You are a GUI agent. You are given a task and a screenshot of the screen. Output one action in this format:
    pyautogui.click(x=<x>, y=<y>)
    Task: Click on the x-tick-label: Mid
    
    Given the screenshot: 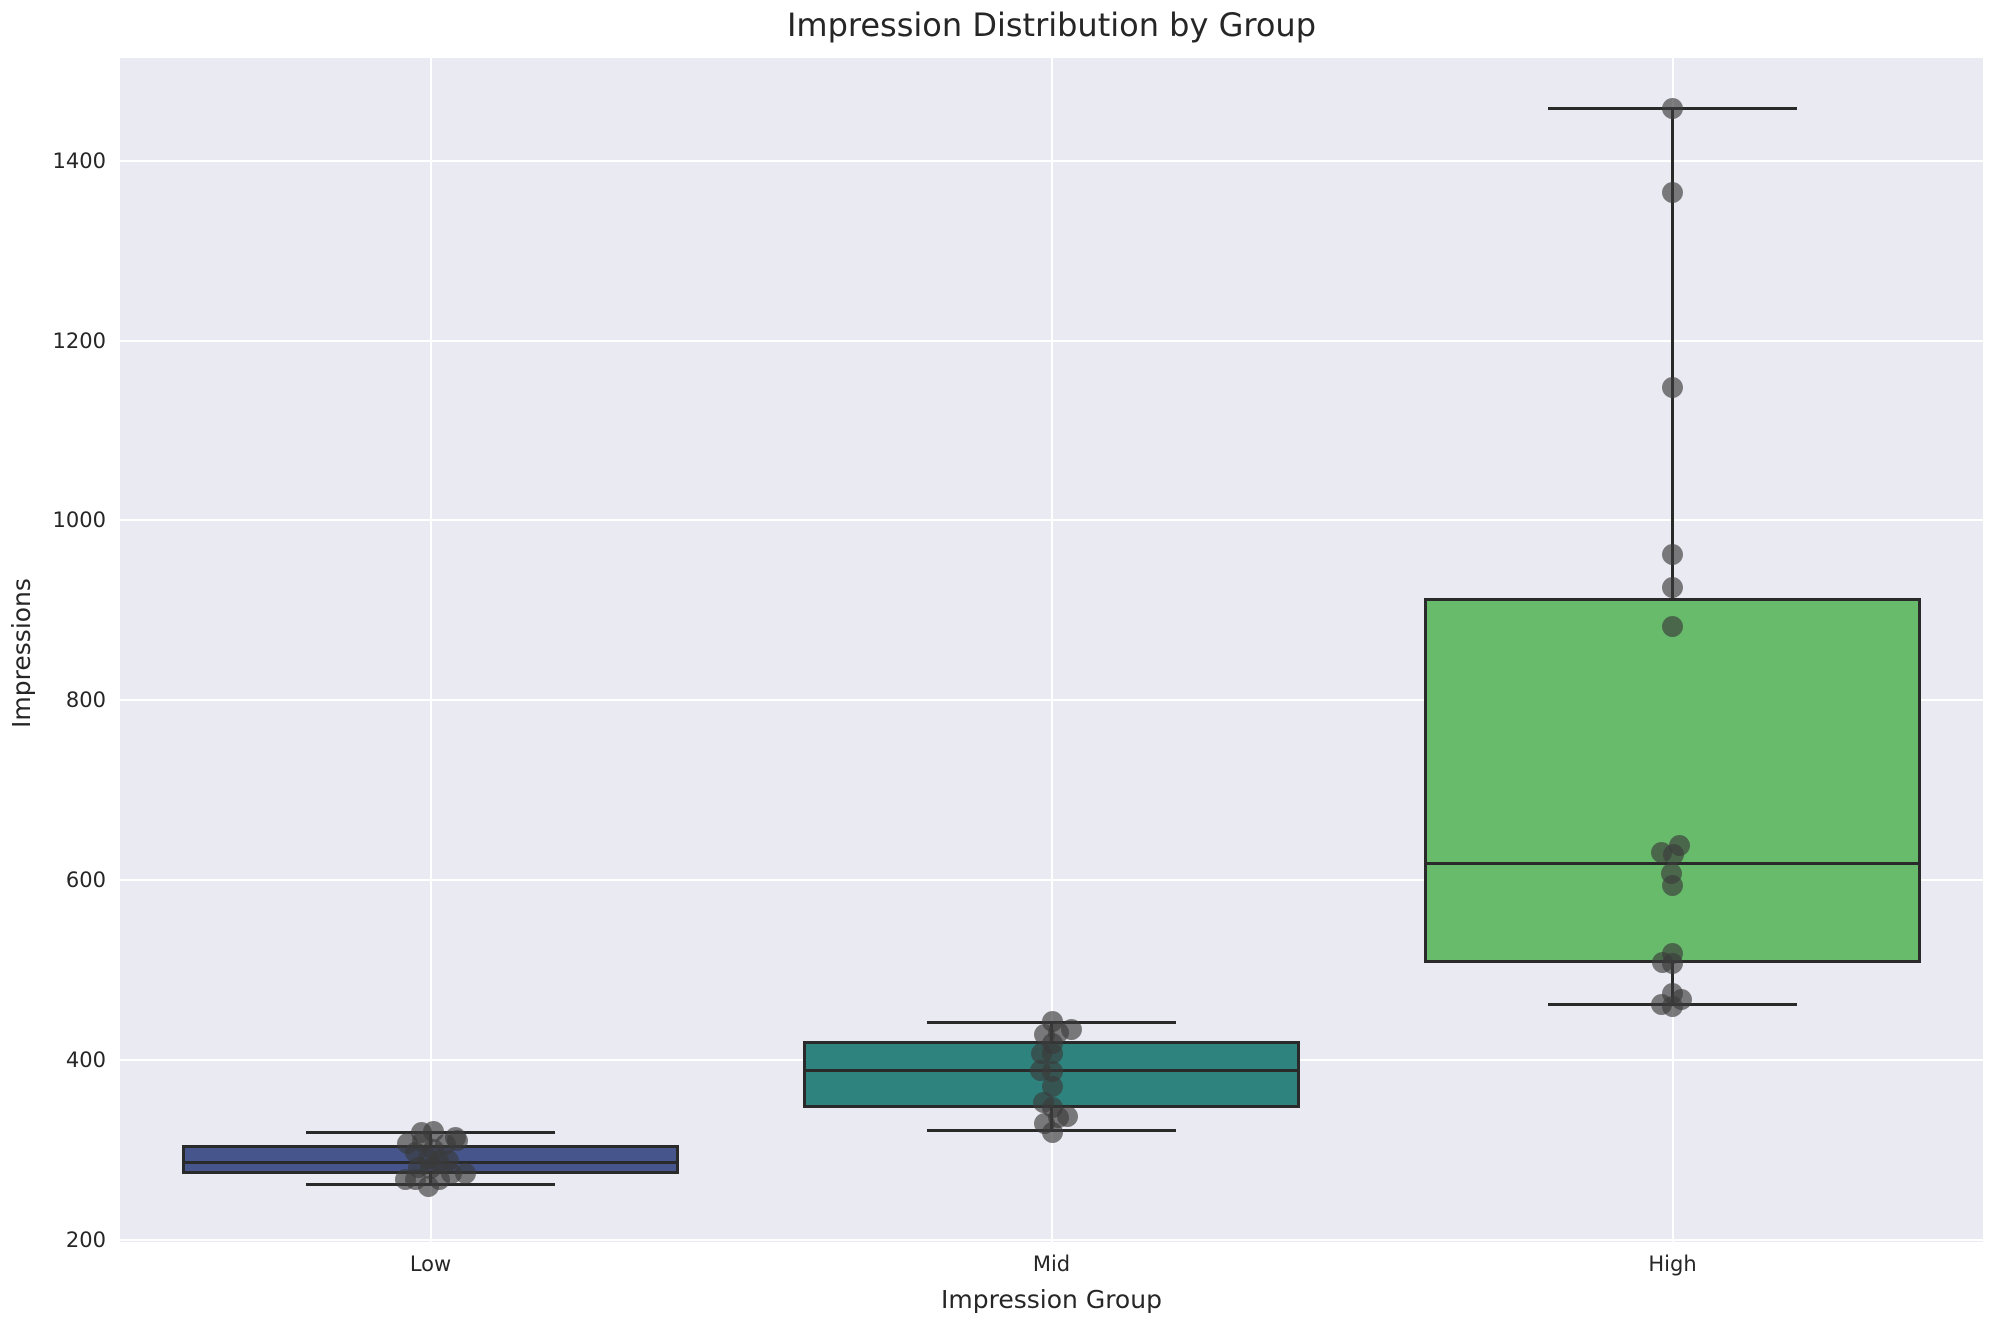 What is the action you would take?
    pyautogui.click(x=1051, y=1264)
    